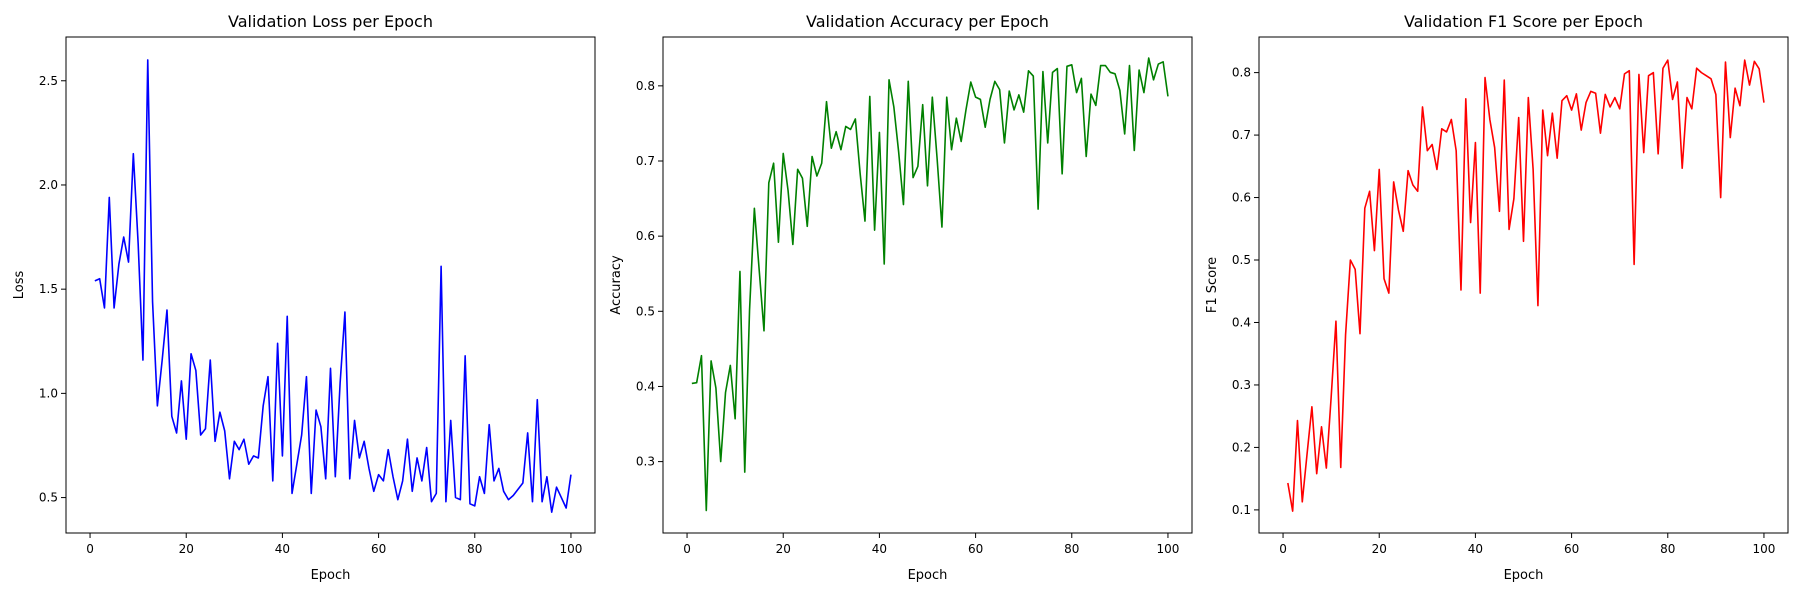  Describe the element at coordinates (48, 393) in the screenshot. I see `y-tick-label: 1.0` at that location.